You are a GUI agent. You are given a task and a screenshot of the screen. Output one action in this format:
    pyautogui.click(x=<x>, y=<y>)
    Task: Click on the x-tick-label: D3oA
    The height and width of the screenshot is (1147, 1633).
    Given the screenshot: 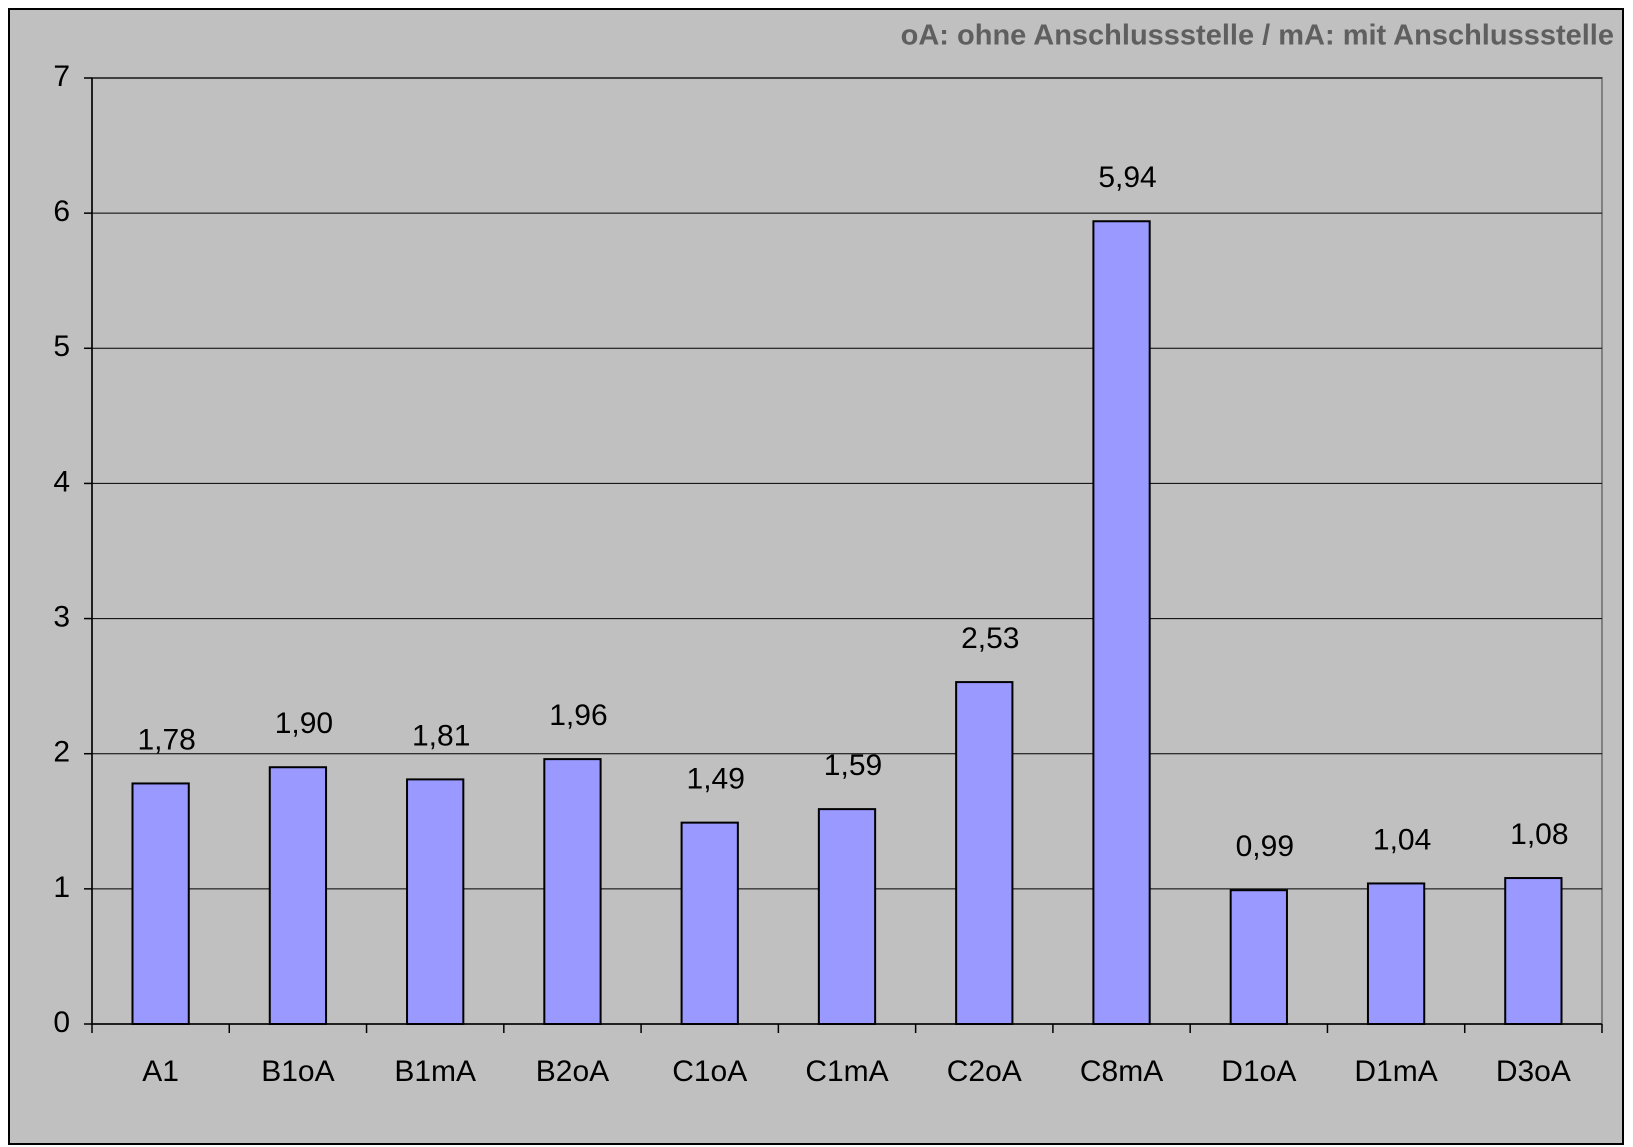 What is the action you would take?
    pyautogui.click(x=1533, y=1071)
    